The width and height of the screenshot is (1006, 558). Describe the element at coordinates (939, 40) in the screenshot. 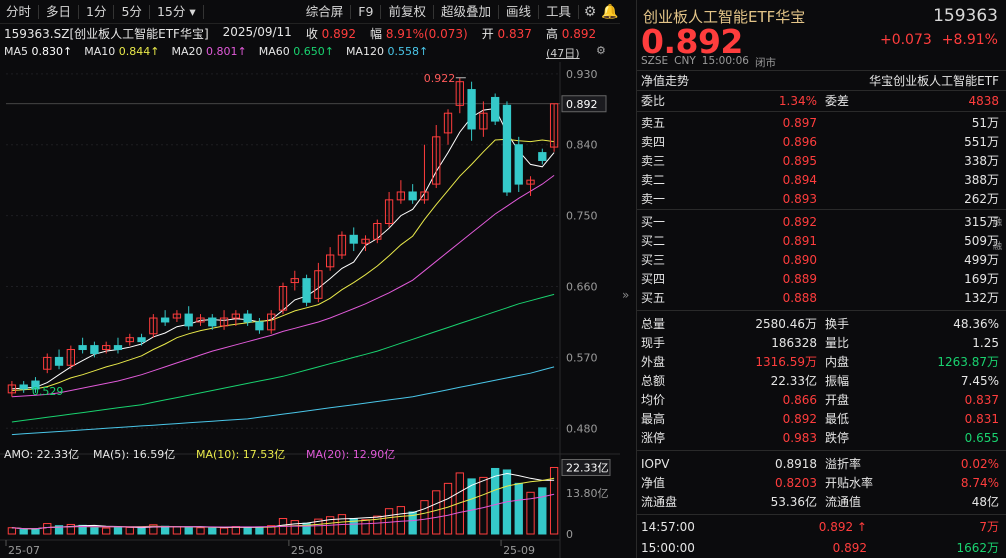

I see `price-change: +0.073 +8.91%` at that location.